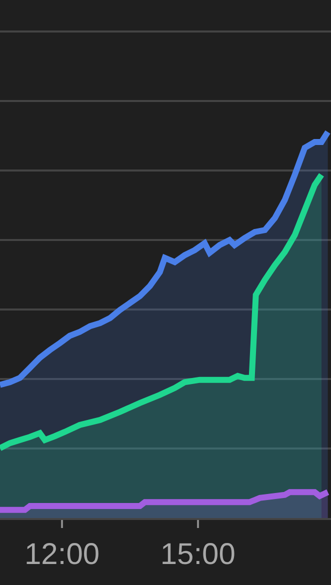 The image size is (331, 585). Describe the element at coordinates (198, 554) in the screenshot. I see `x-tick-label: 15:00` at that location.